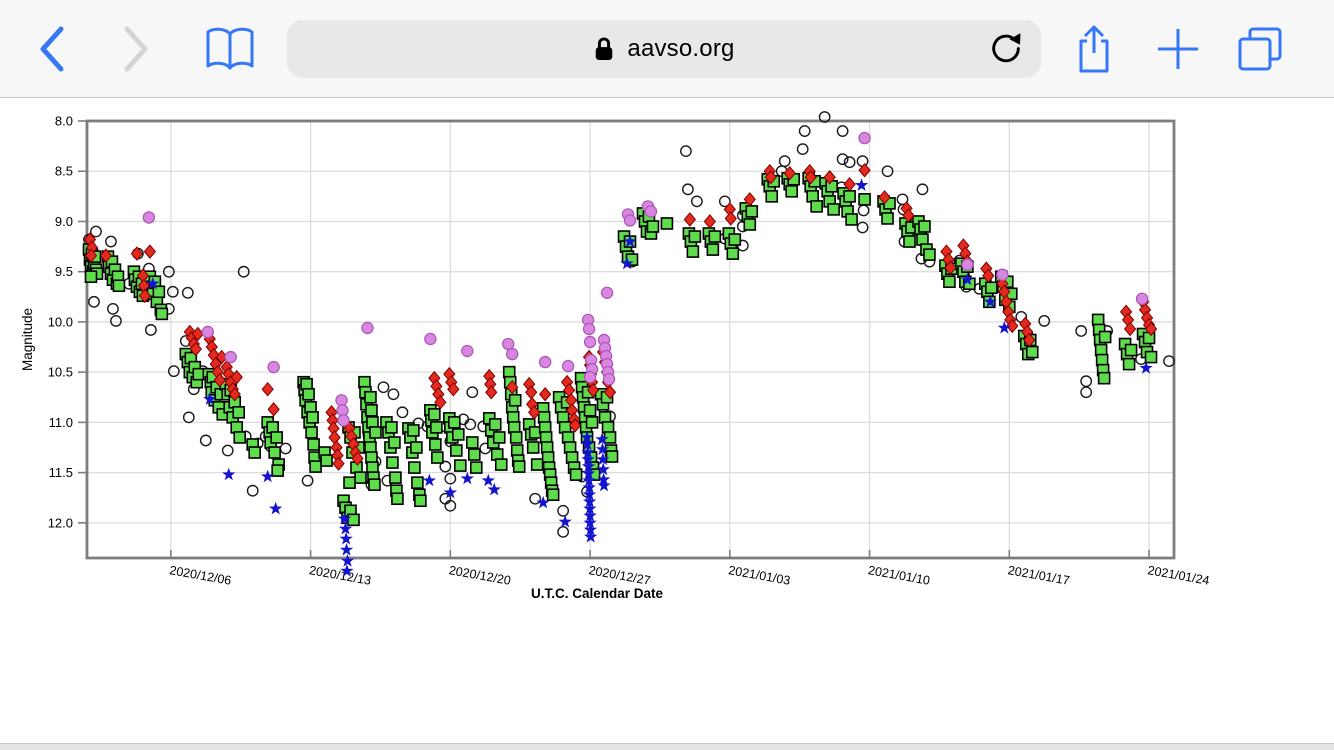 This screenshot has height=750, width=1334. Describe the element at coordinates (340, 575) in the screenshot. I see `svg-text: 2020/12/13` at that location.